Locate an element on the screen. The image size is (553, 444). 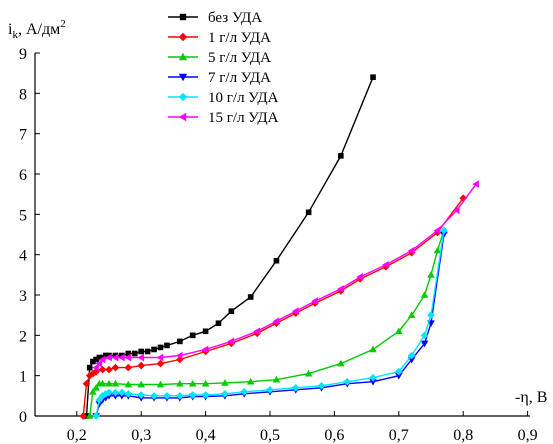
y-tick-label: 7 is located at coordinates (23, 135).